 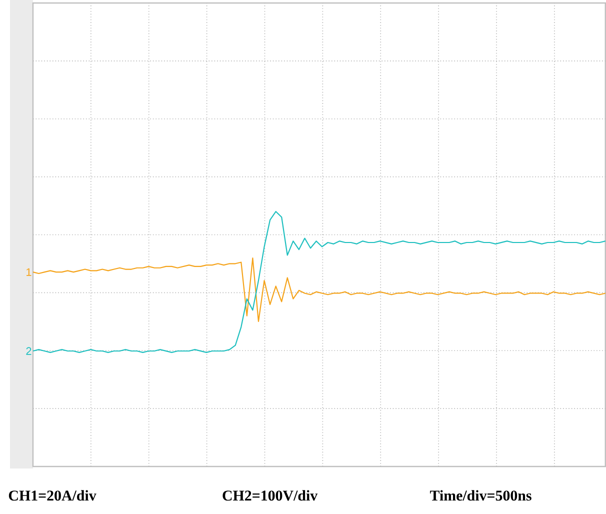 What do you see at coordinates (29, 272) in the screenshot?
I see `series-label: 1` at bounding box center [29, 272].